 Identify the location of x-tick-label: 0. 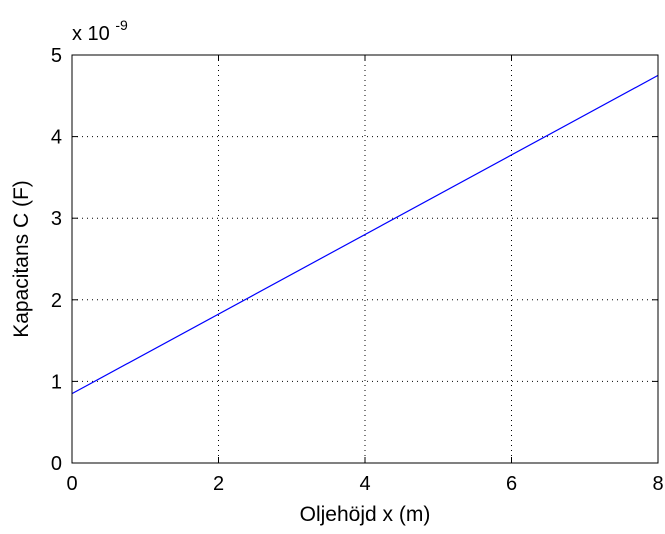
(71, 484).